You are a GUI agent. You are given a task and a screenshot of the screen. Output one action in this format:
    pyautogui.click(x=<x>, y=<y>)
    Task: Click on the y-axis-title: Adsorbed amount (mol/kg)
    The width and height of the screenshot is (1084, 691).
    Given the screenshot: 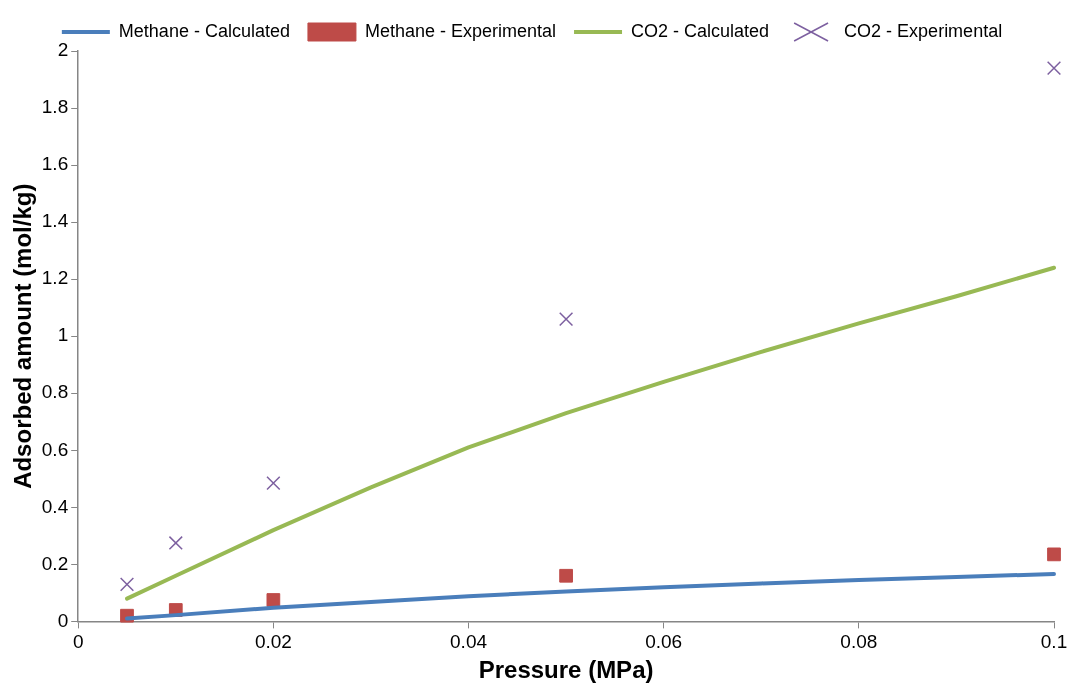 What is the action you would take?
    pyautogui.click(x=23, y=336)
    